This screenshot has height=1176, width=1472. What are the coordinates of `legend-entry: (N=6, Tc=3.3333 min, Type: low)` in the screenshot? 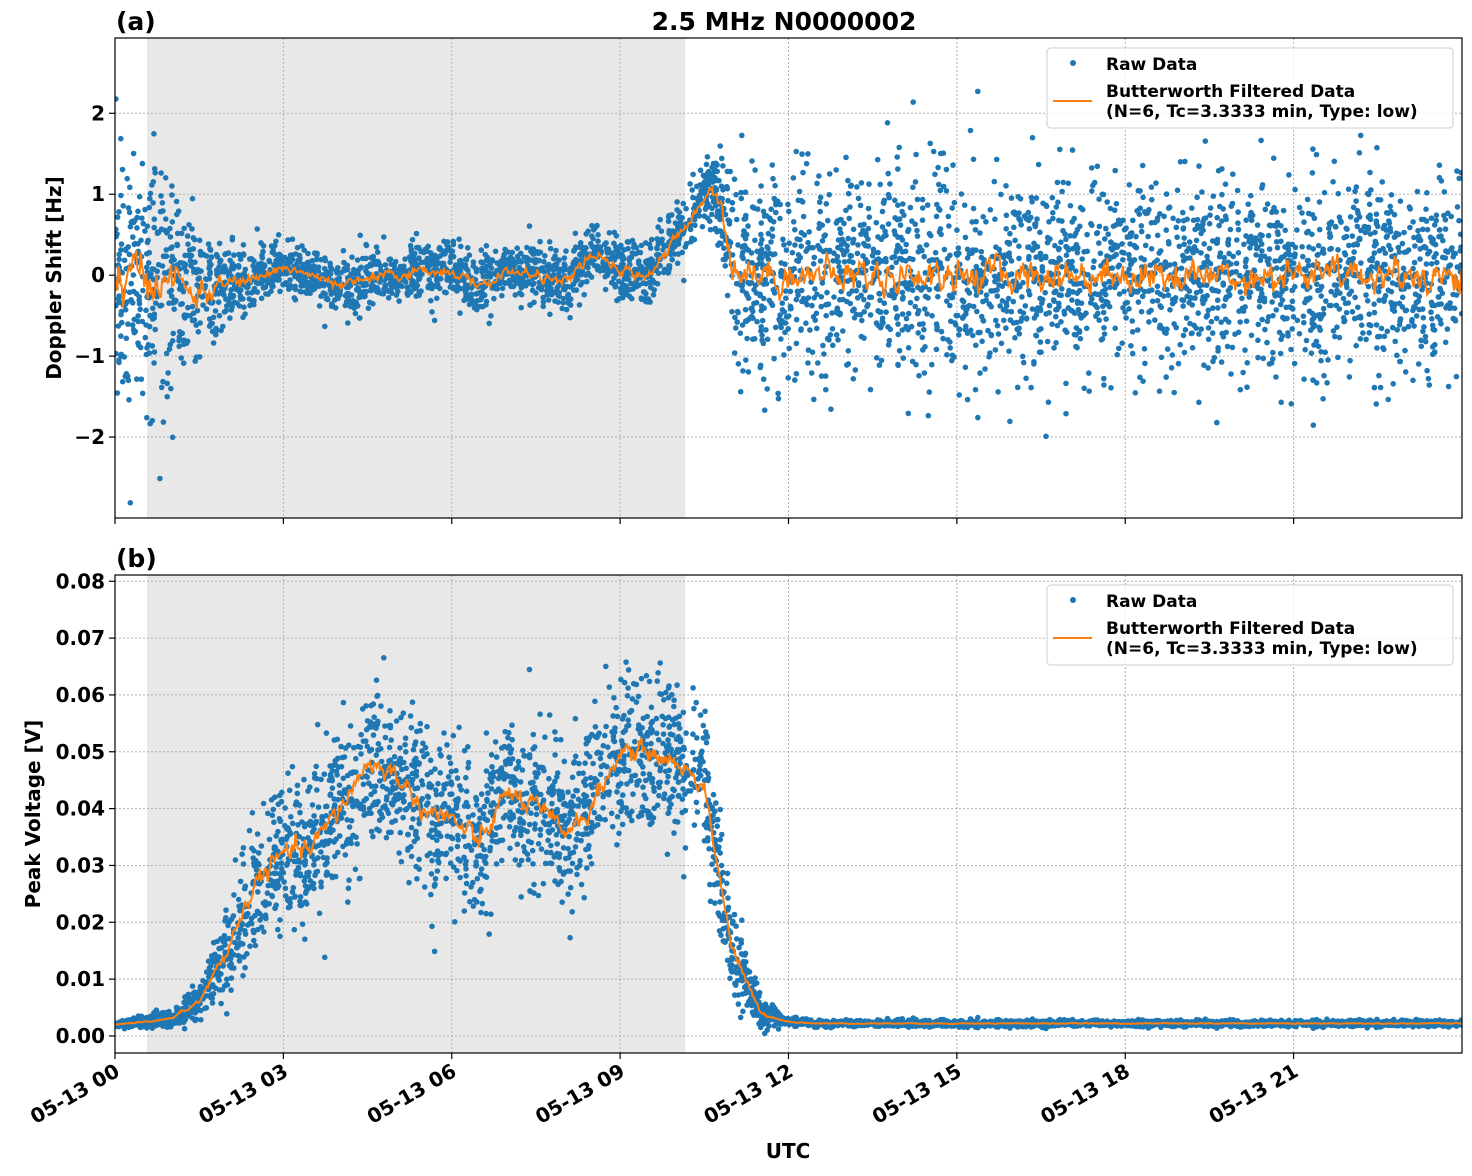 It's located at (1262, 112).